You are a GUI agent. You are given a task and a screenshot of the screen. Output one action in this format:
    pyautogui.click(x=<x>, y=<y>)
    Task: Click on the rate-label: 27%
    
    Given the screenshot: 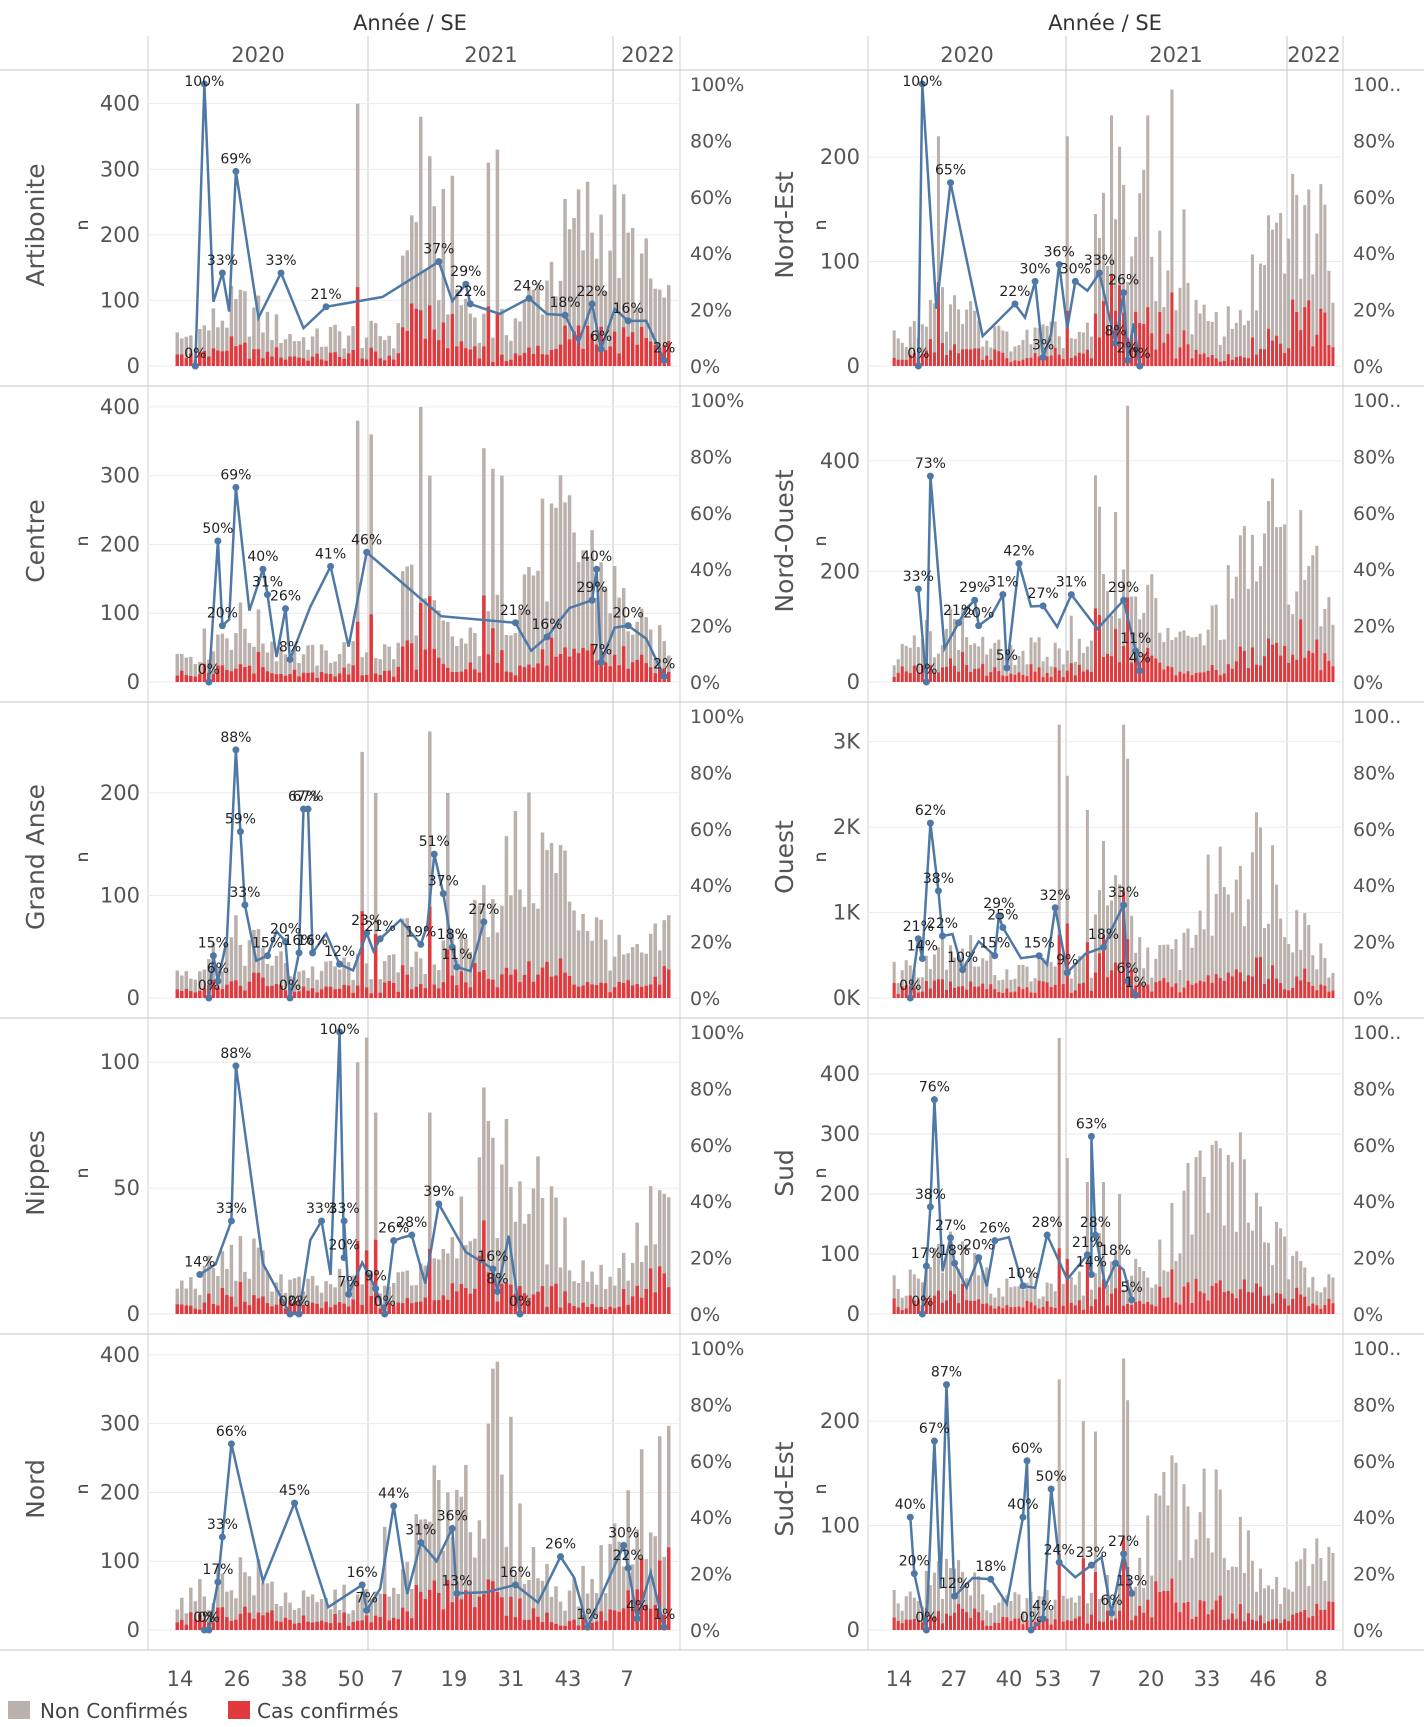 What is the action you would take?
    pyautogui.click(x=950, y=1226)
    